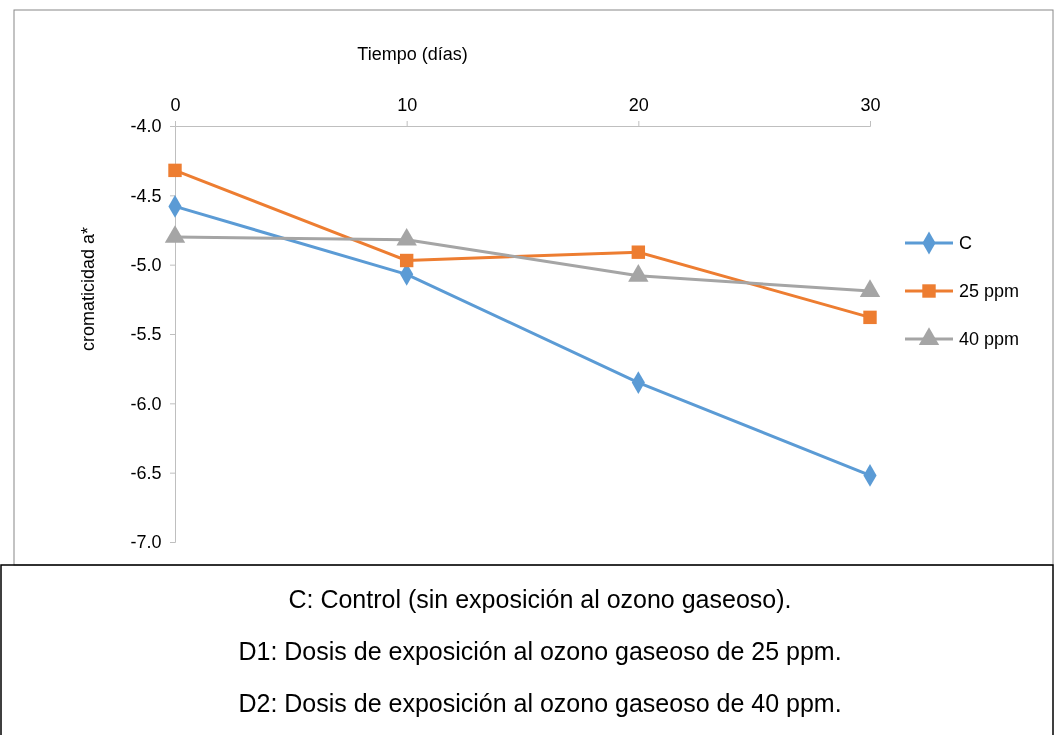 This screenshot has width=1054, height=735. What do you see at coordinates (146, 403) in the screenshot?
I see `y-tick-label: -6.0` at bounding box center [146, 403].